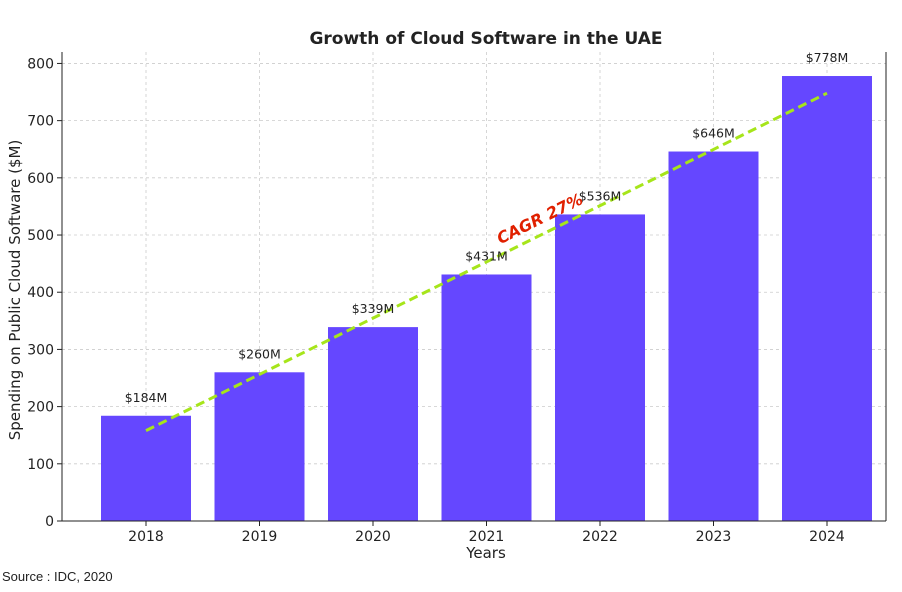 The height and width of the screenshot is (592, 902). What do you see at coordinates (600, 537) in the screenshot?
I see `x-tick-label: 2022` at bounding box center [600, 537].